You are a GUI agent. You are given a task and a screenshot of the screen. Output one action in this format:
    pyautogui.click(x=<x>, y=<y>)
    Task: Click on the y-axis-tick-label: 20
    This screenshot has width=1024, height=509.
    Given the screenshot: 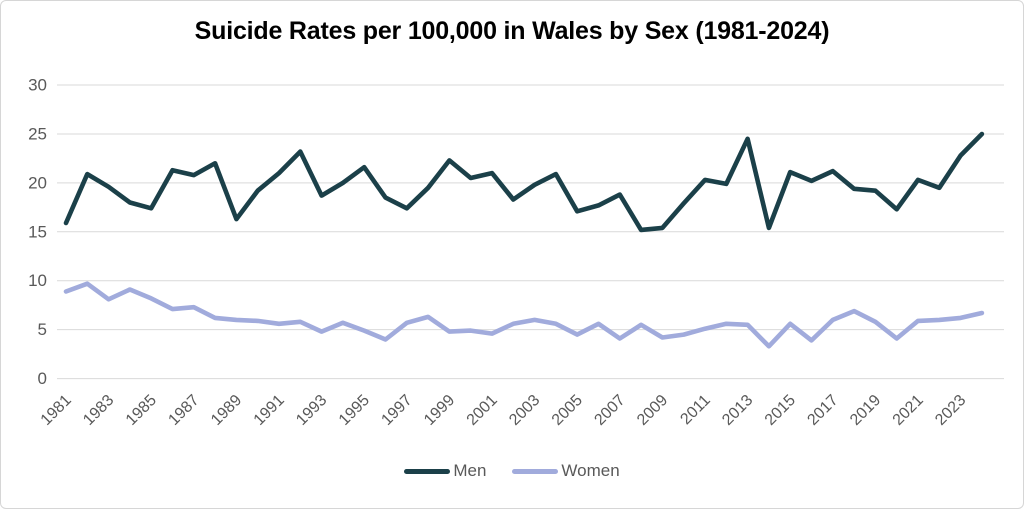 What is the action you would take?
    pyautogui.click(x=37, y=182)
    